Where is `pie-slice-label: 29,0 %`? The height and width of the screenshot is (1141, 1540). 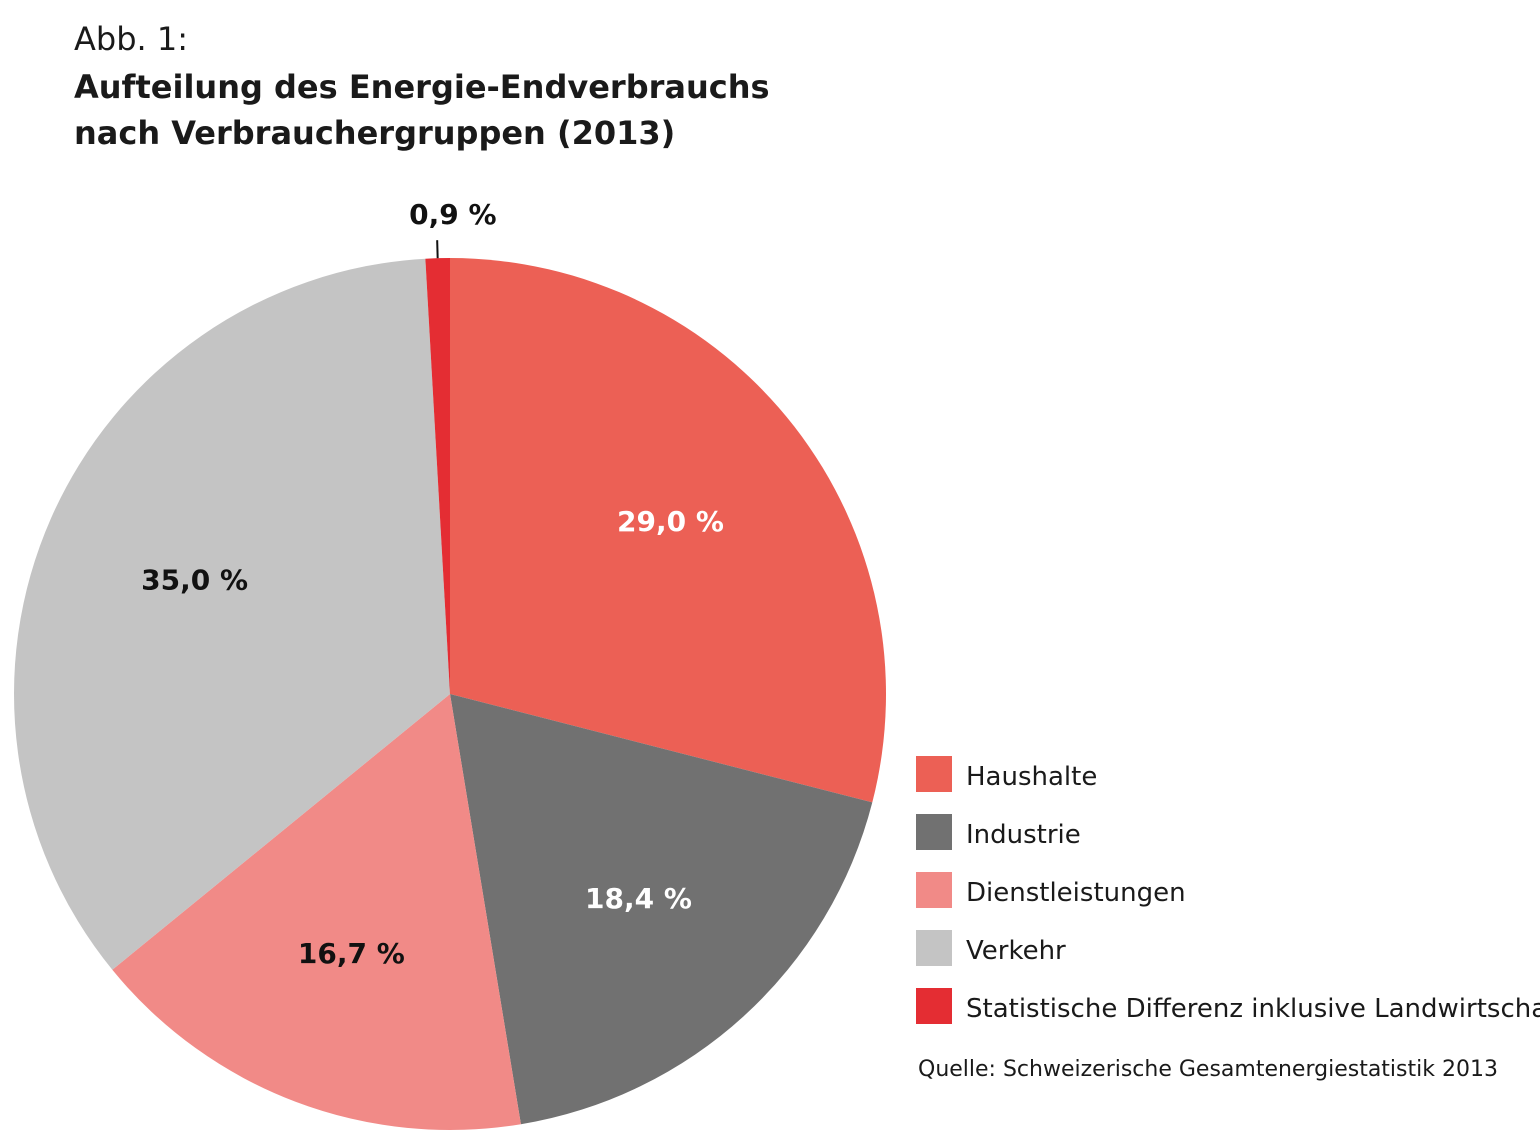
pie-slice-label: 29,0 % is located at coordinates (670, 521).